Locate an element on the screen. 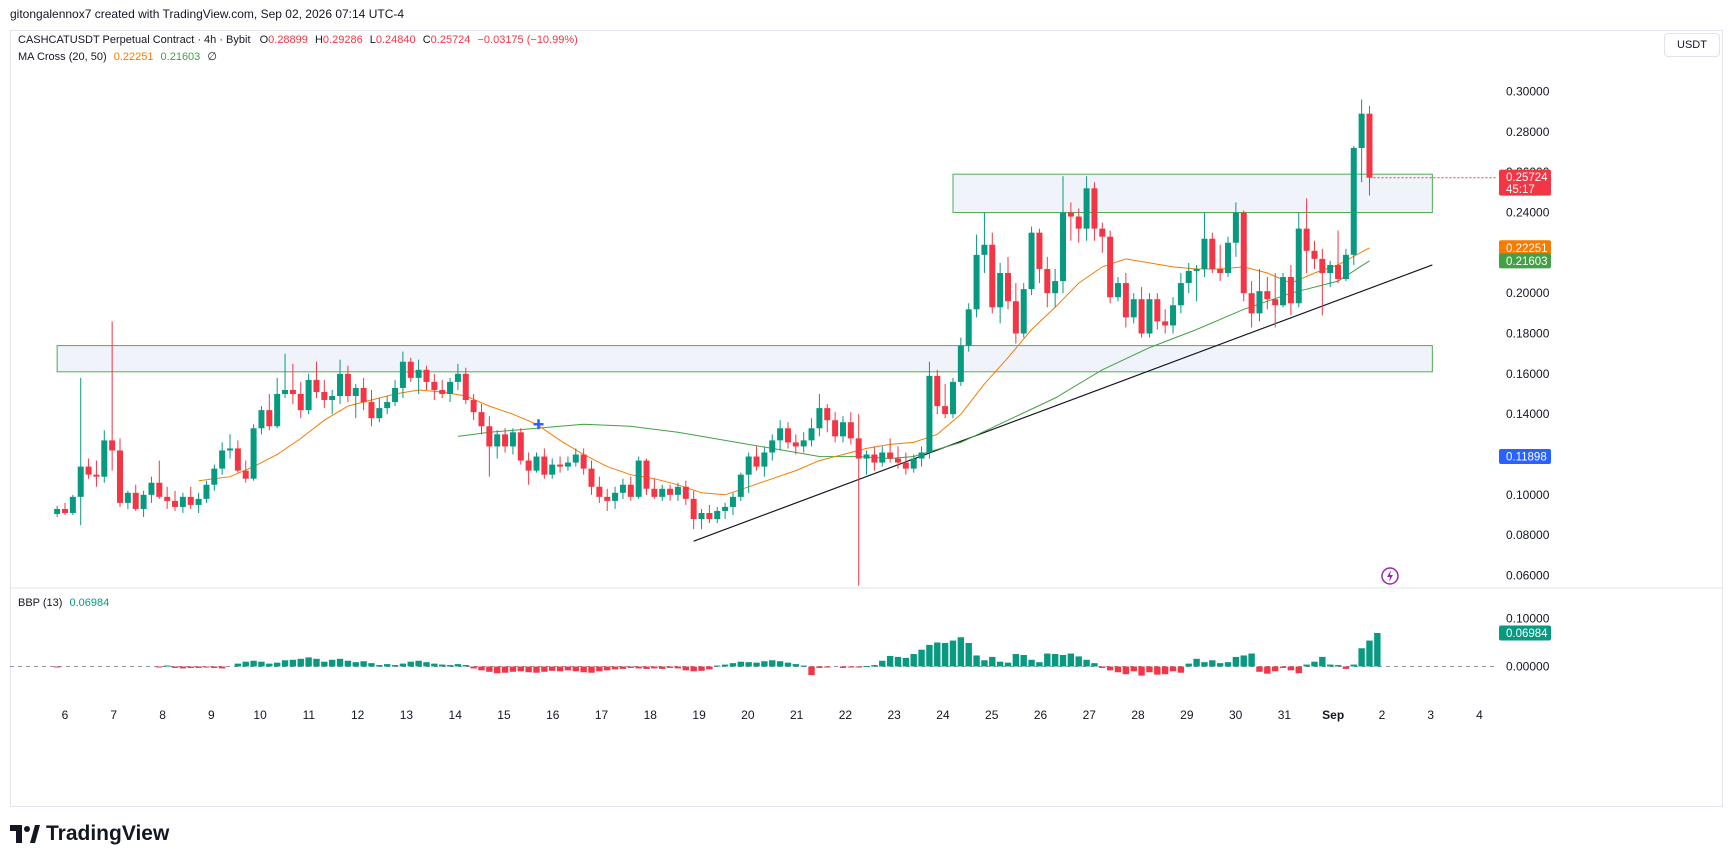 The height and width of the screenshot is (866, 1736). ma-fast-badge: 0.22251 is located at coordinates (1527, 249).